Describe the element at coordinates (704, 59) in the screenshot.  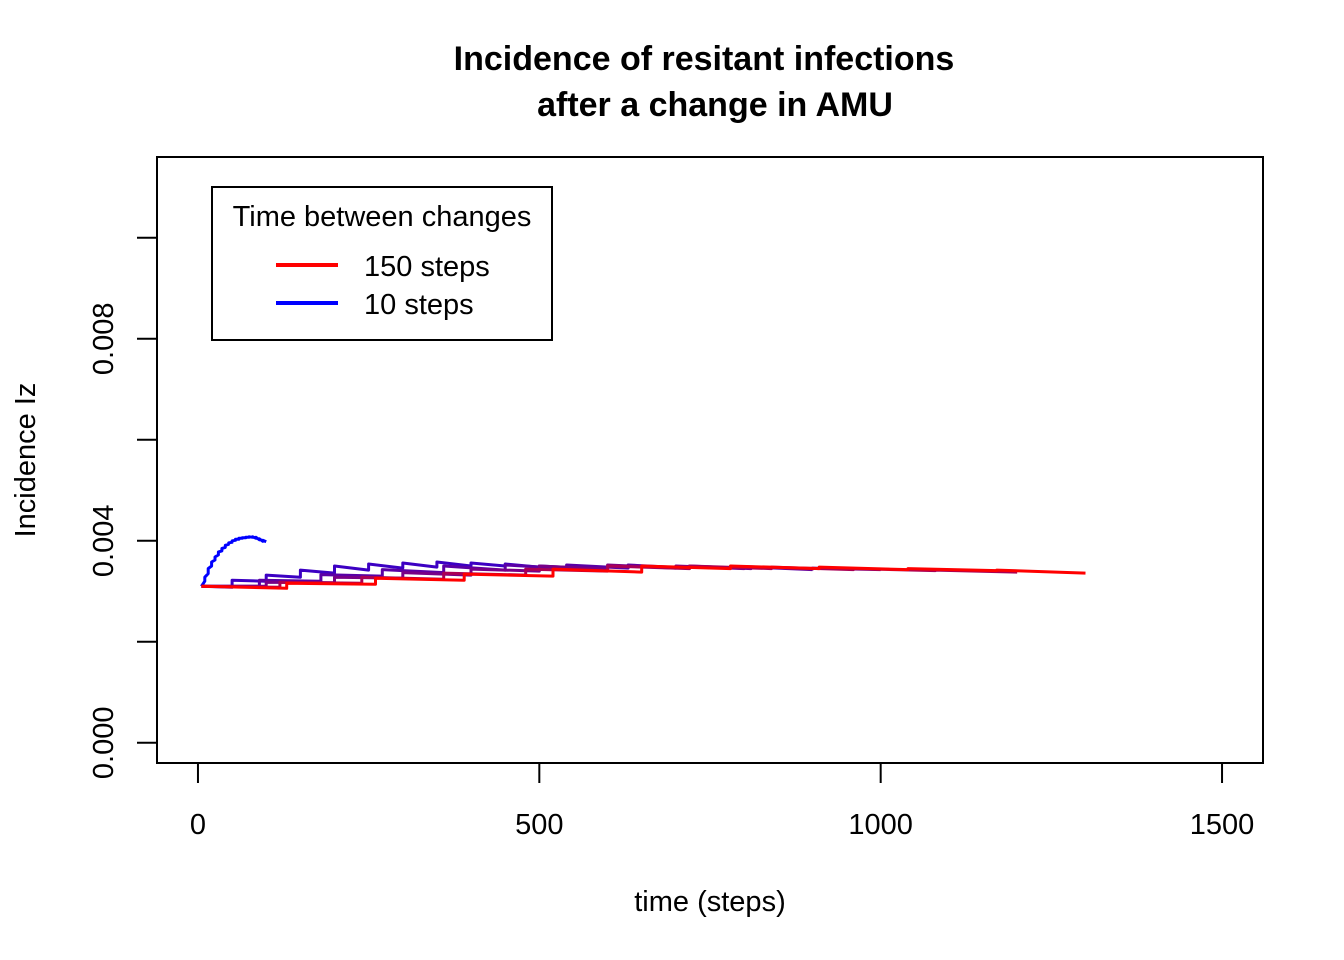
I see `chart-title-line-1: Incidence of resitant infections` at that location.